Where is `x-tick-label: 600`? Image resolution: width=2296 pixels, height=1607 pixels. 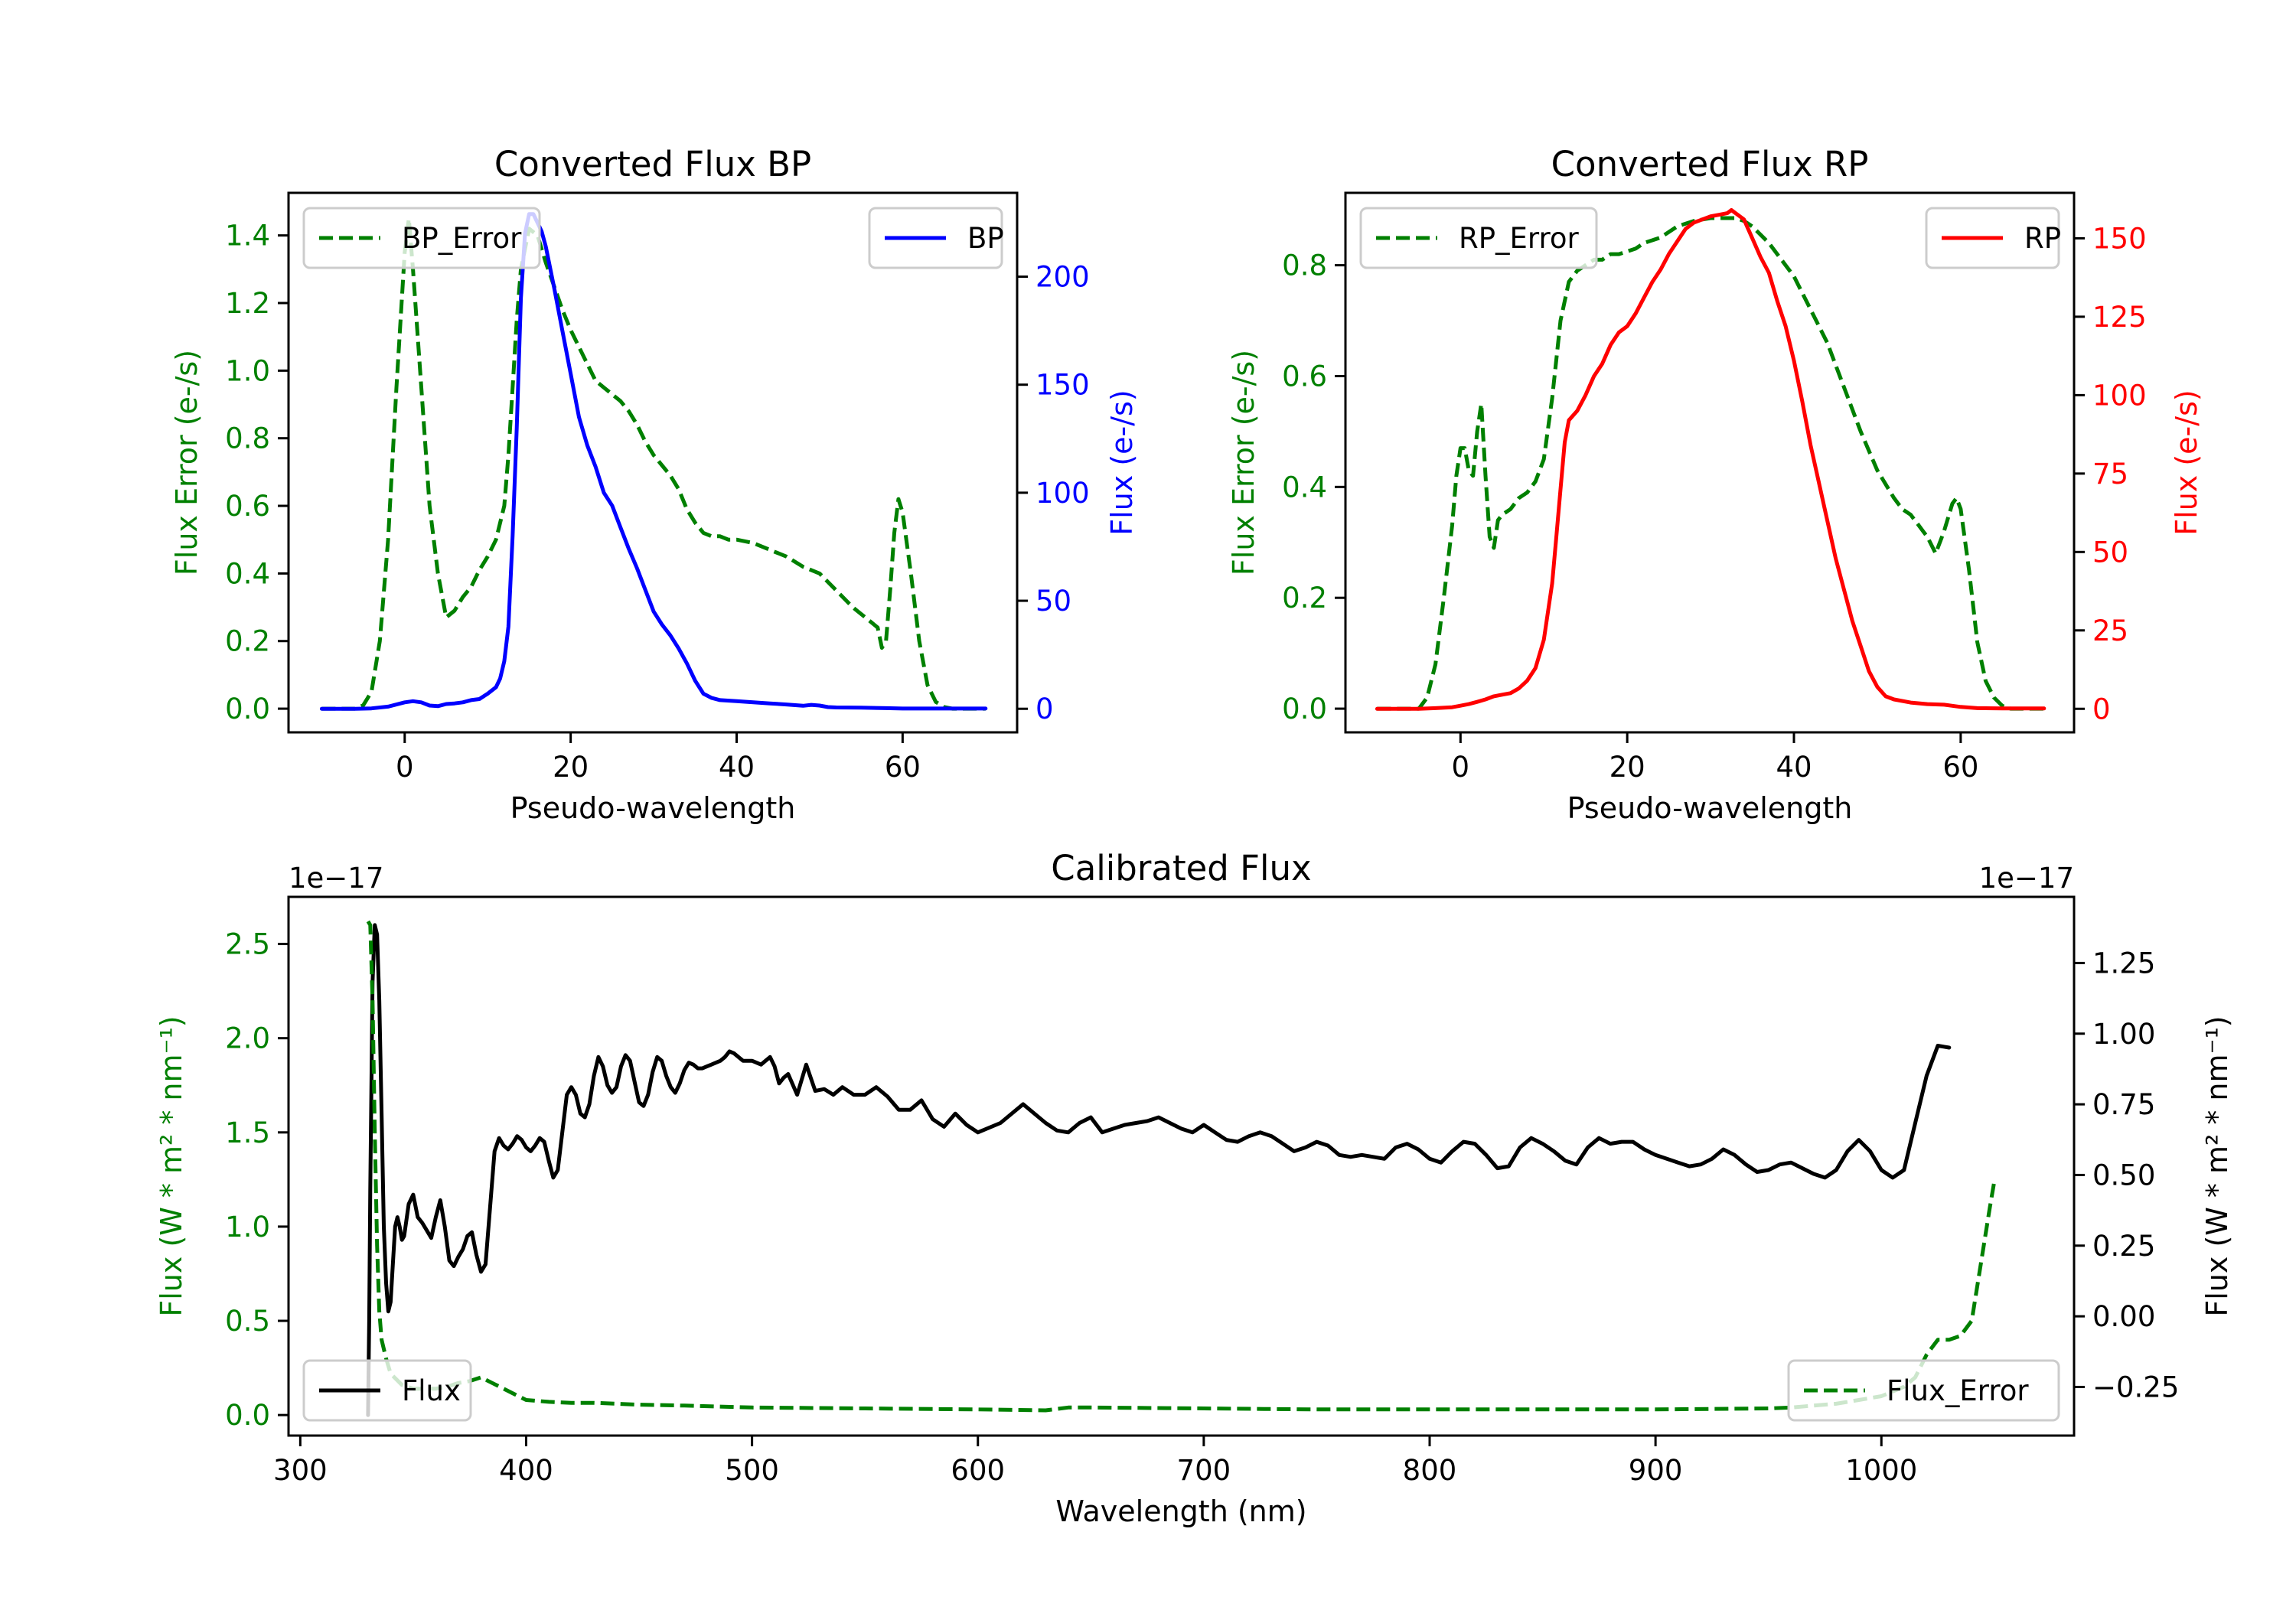 x-tick-label: 600 is located at coordinates (978, 1470).